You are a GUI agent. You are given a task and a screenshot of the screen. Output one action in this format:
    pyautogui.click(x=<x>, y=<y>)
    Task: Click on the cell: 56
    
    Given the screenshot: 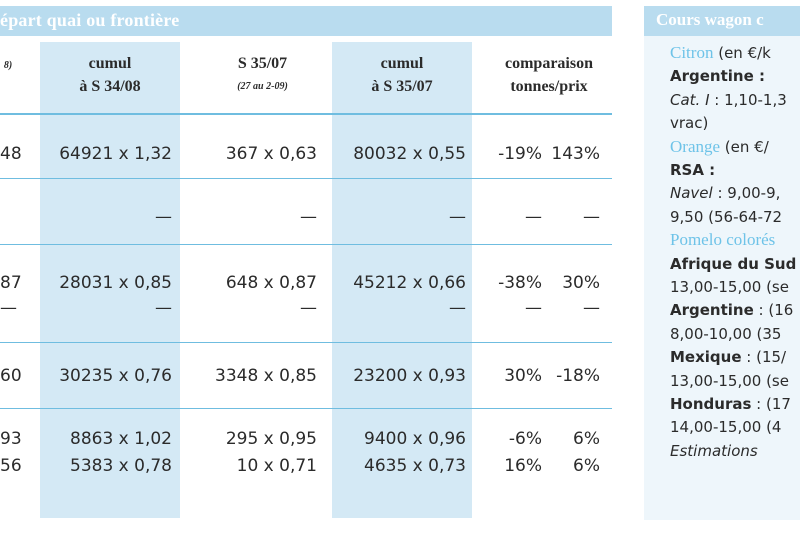 What is the action you would take?
    pyautogui.click(x=11, y=466)
    